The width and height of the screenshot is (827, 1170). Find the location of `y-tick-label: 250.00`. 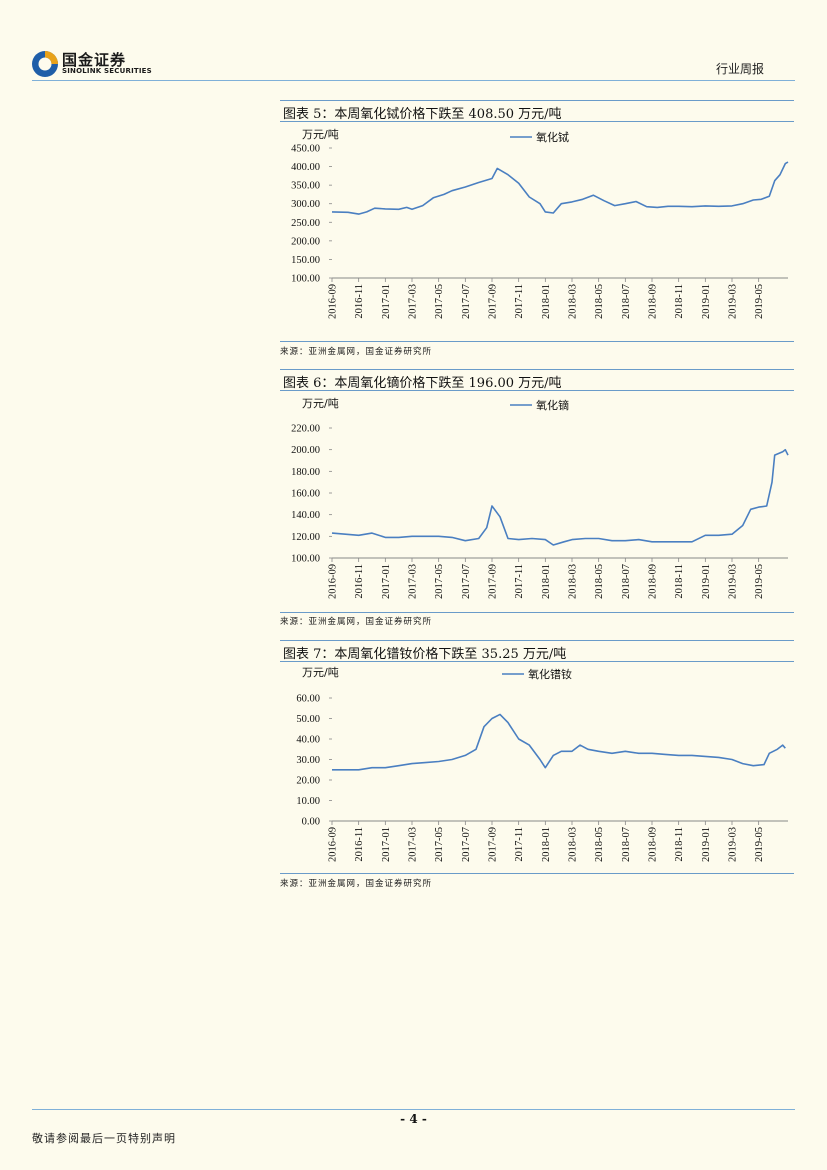

y-tick-label: 250.00 is located at coordinates (305, 223).